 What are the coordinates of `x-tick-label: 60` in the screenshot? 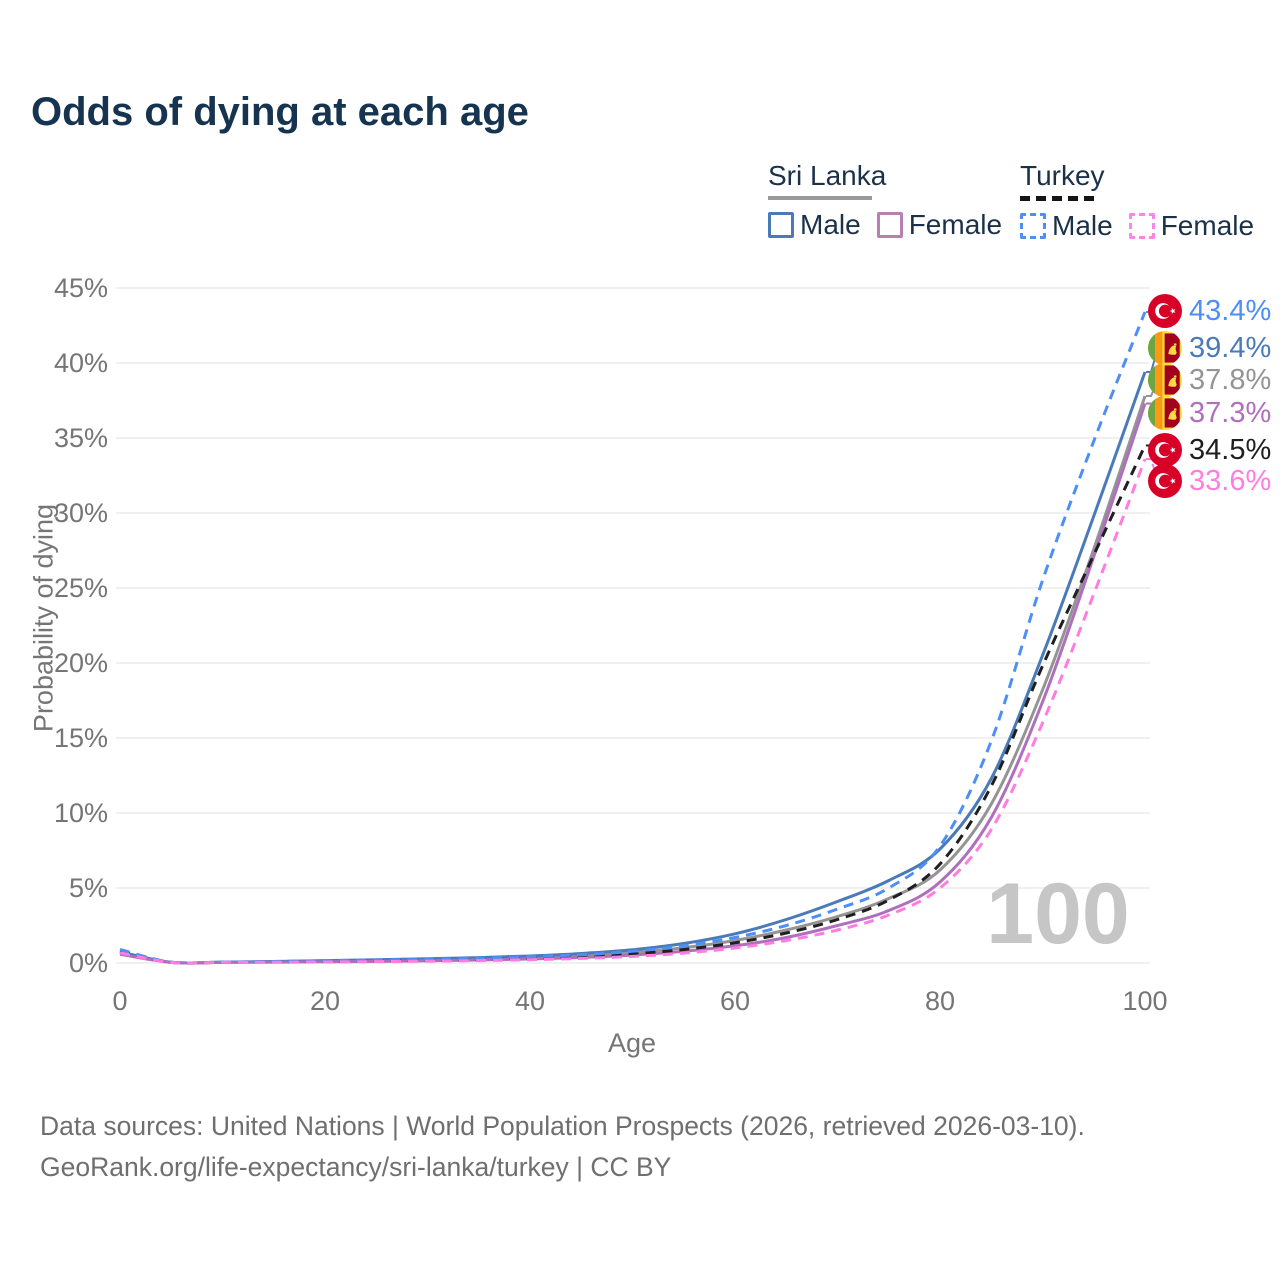 It's located at (735, 1001).